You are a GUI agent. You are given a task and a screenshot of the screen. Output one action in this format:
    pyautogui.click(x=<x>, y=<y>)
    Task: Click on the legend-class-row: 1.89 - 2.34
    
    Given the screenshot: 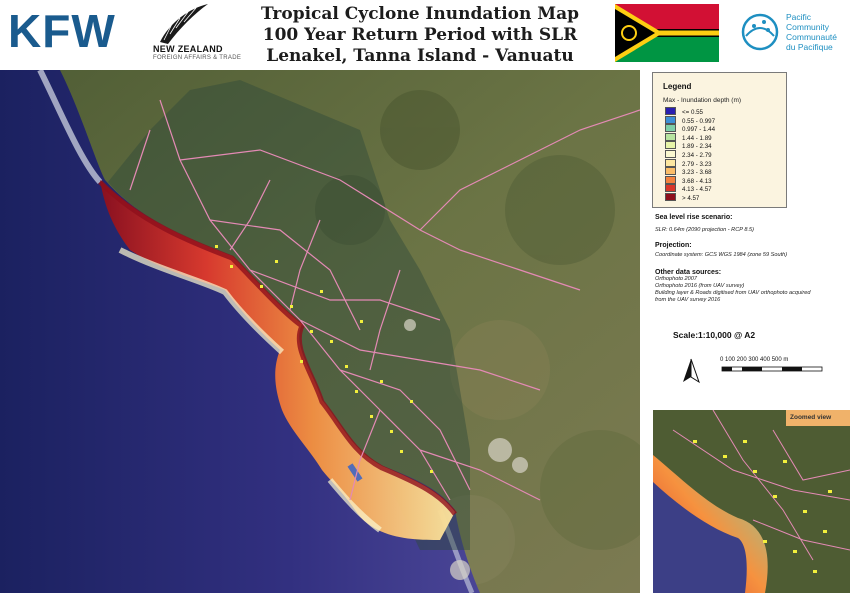 What is the action you would take?
    pyautogui.click(x=688, y=146)
    